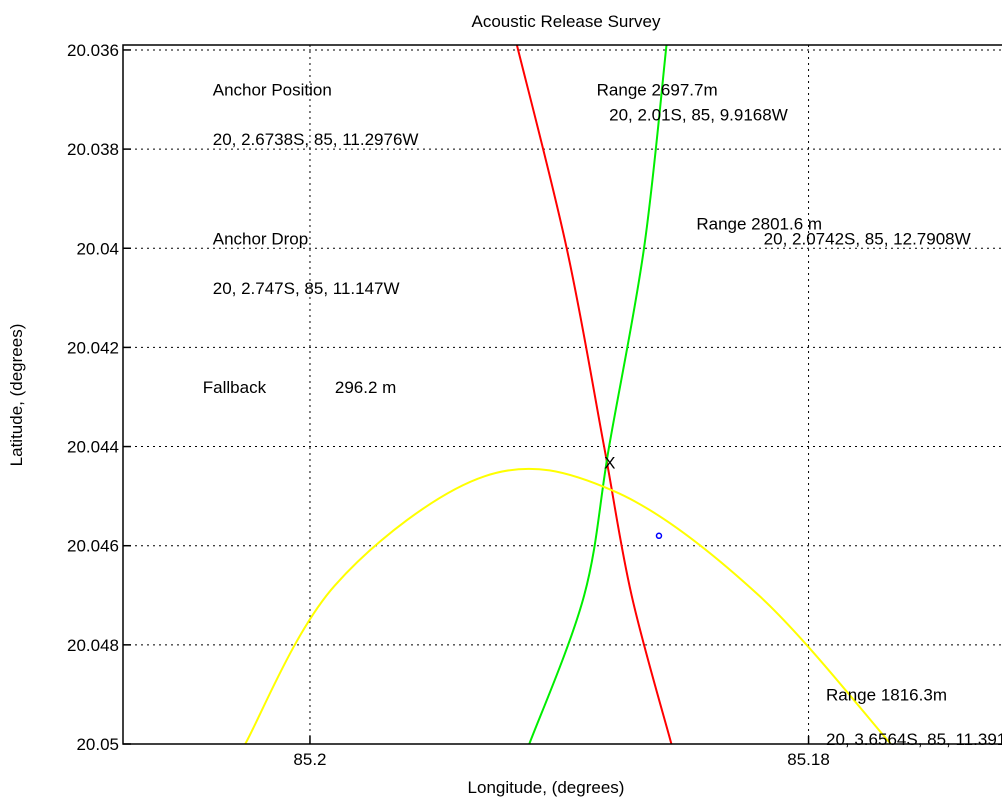 The width and height of the screenshot is (1002, 805). Describe the element at coordinates (93, 347) in the screenshot. I see `y-tick-label: 20.042` at that location.